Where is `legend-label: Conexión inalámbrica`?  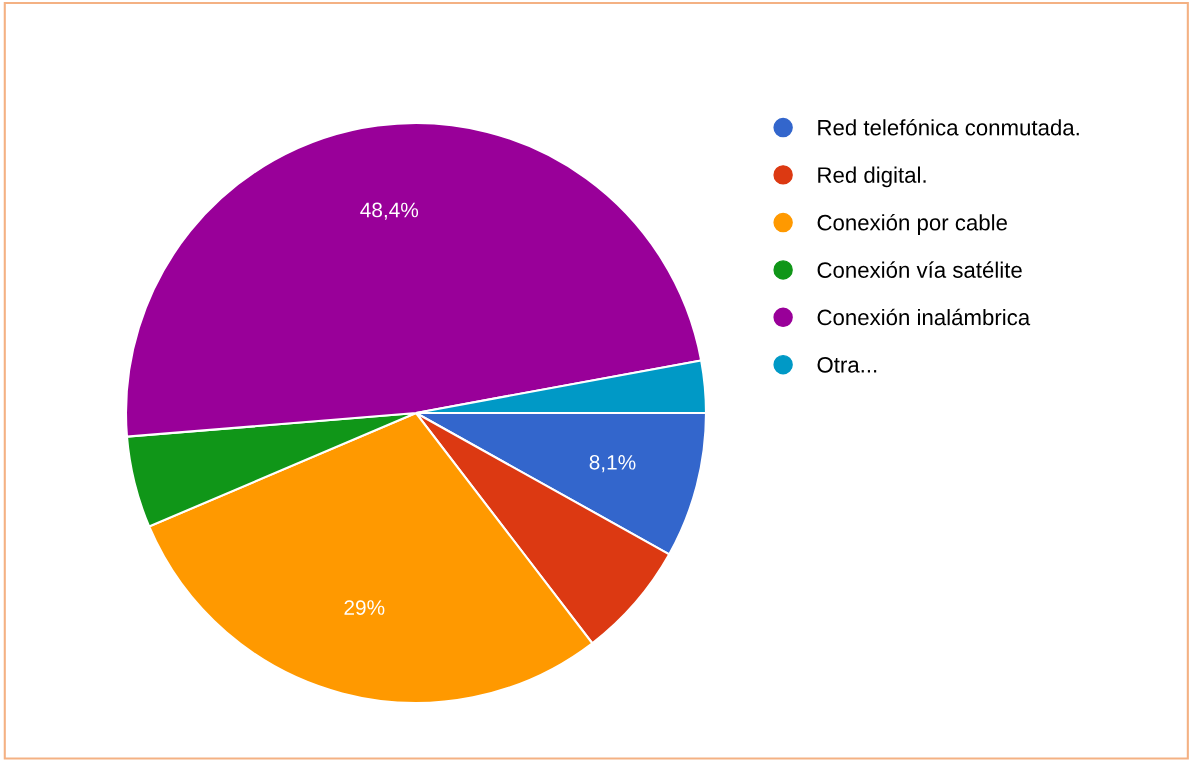
legend-label: Conexión inalámbrica is located at coordinates (924, 317).